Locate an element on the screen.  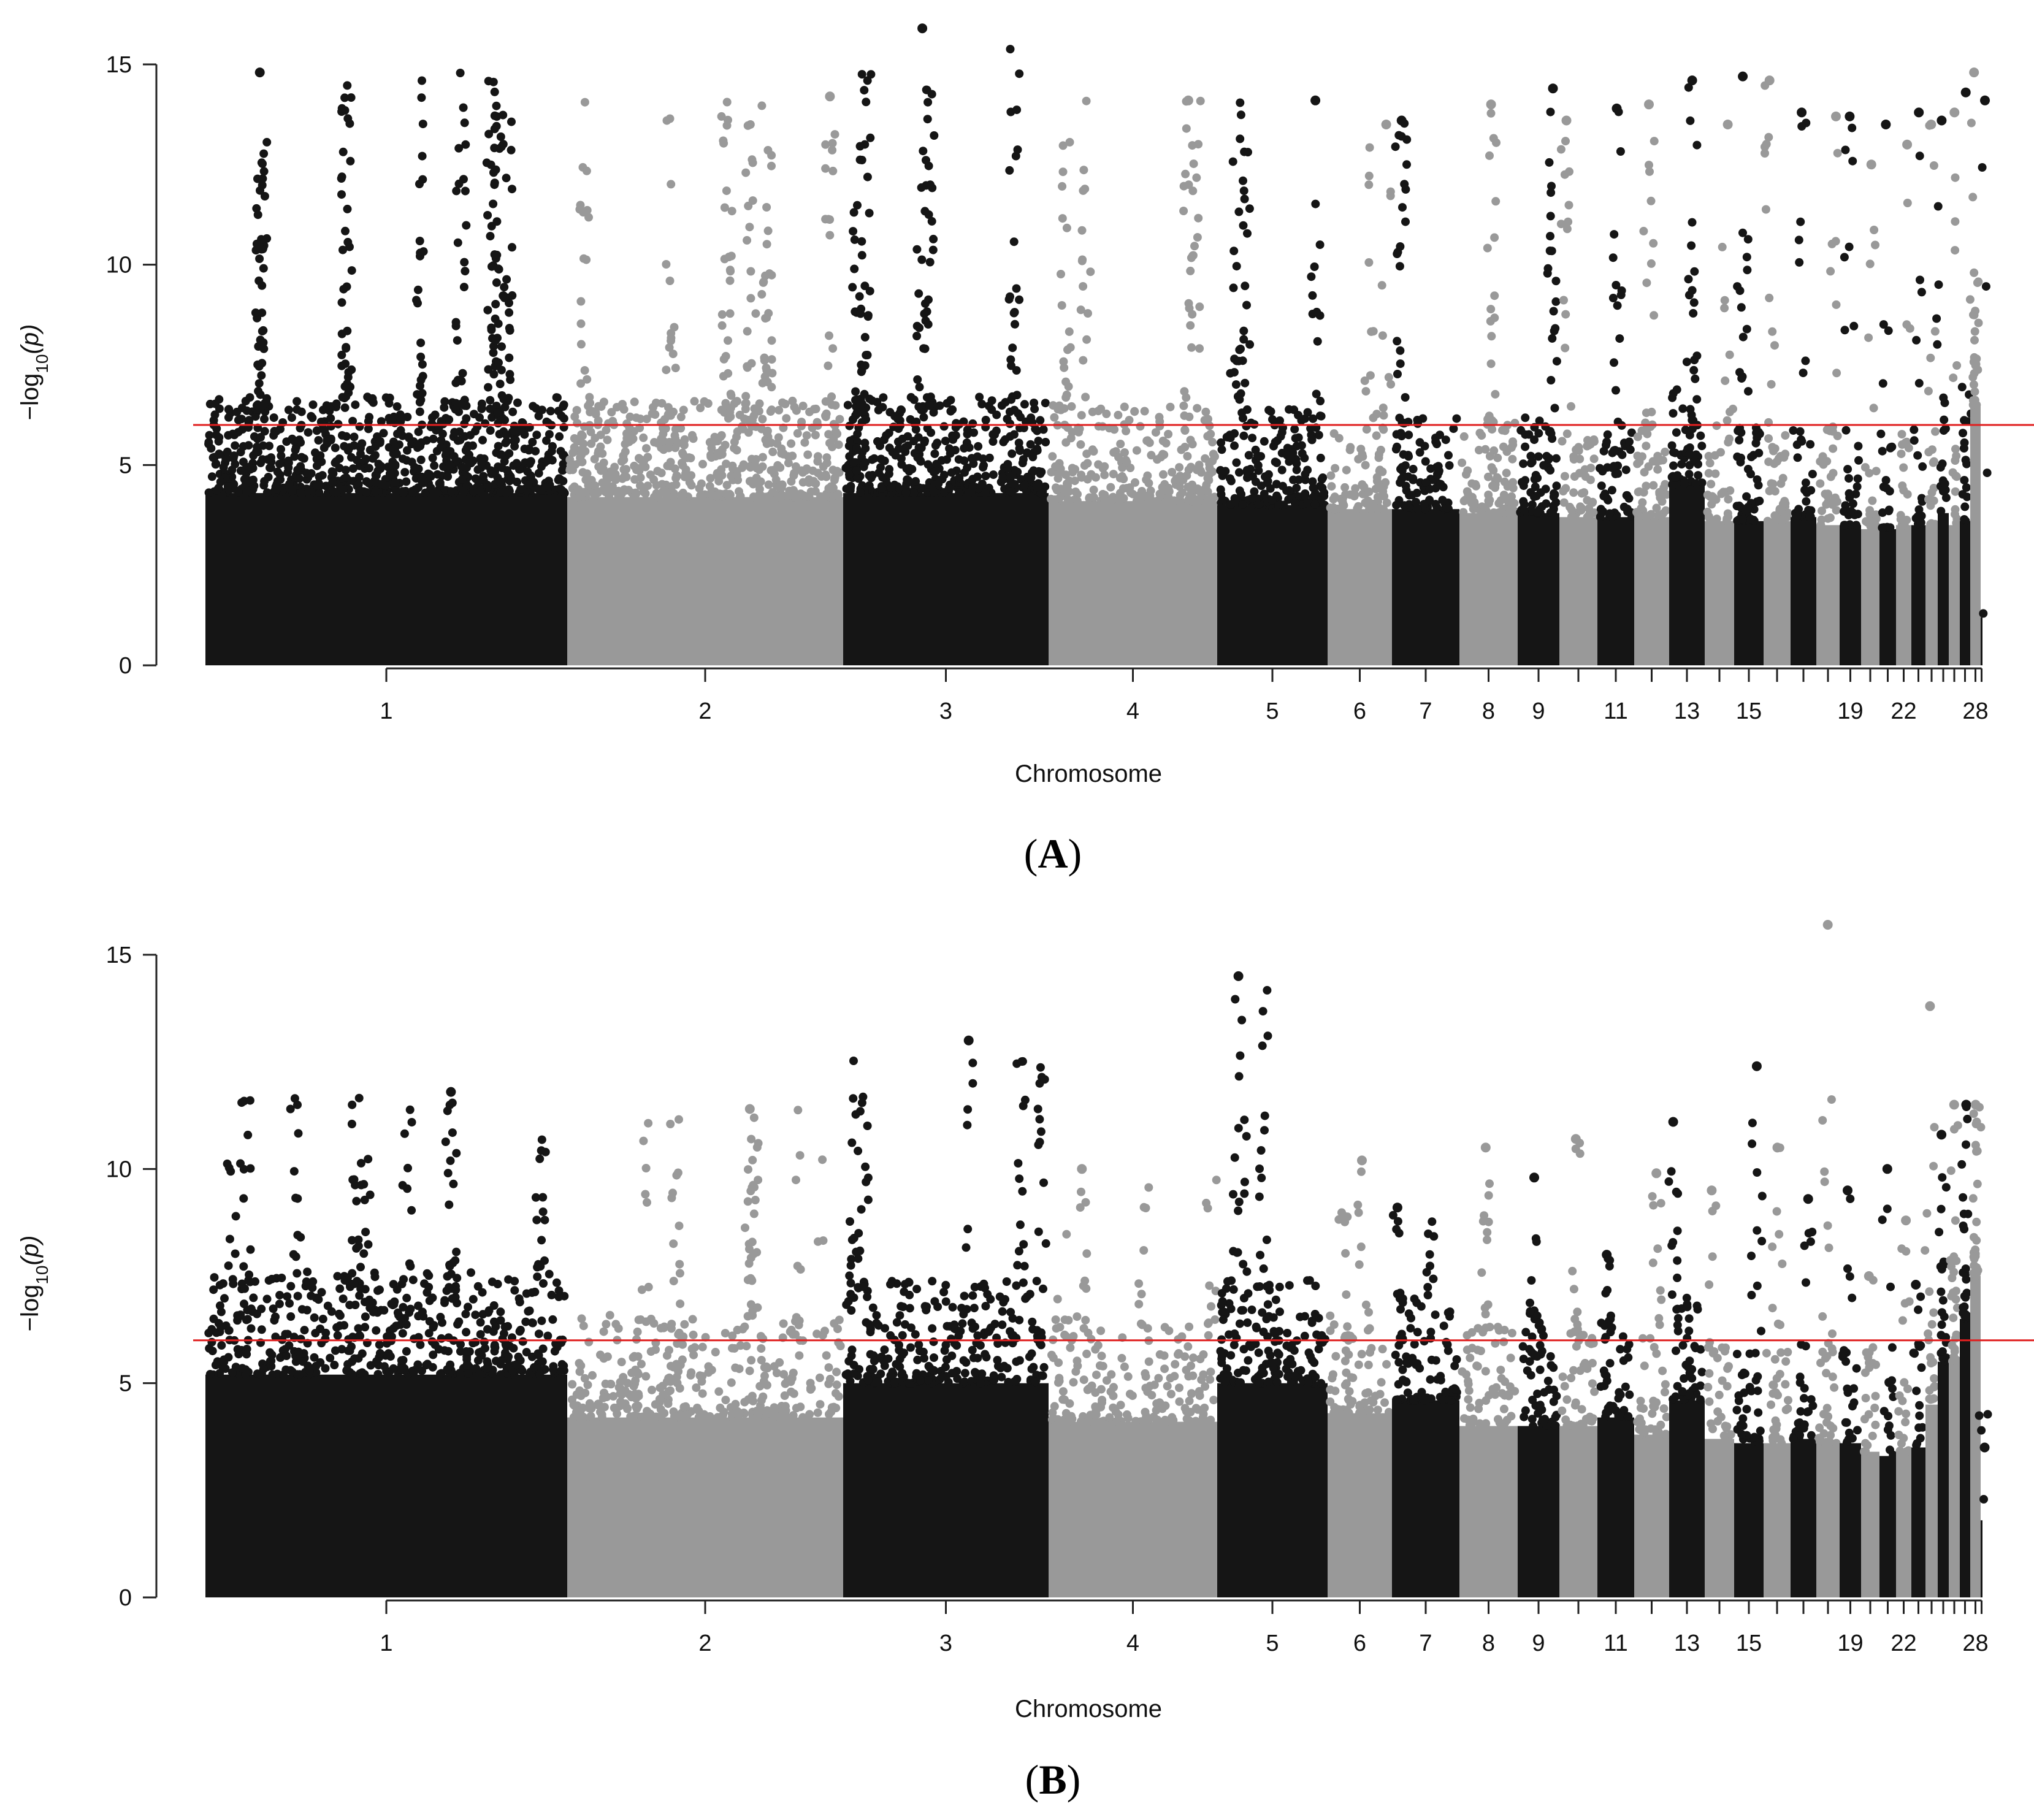
panel-a-chromosome-2-base-band is located at coordinates (705, 581).